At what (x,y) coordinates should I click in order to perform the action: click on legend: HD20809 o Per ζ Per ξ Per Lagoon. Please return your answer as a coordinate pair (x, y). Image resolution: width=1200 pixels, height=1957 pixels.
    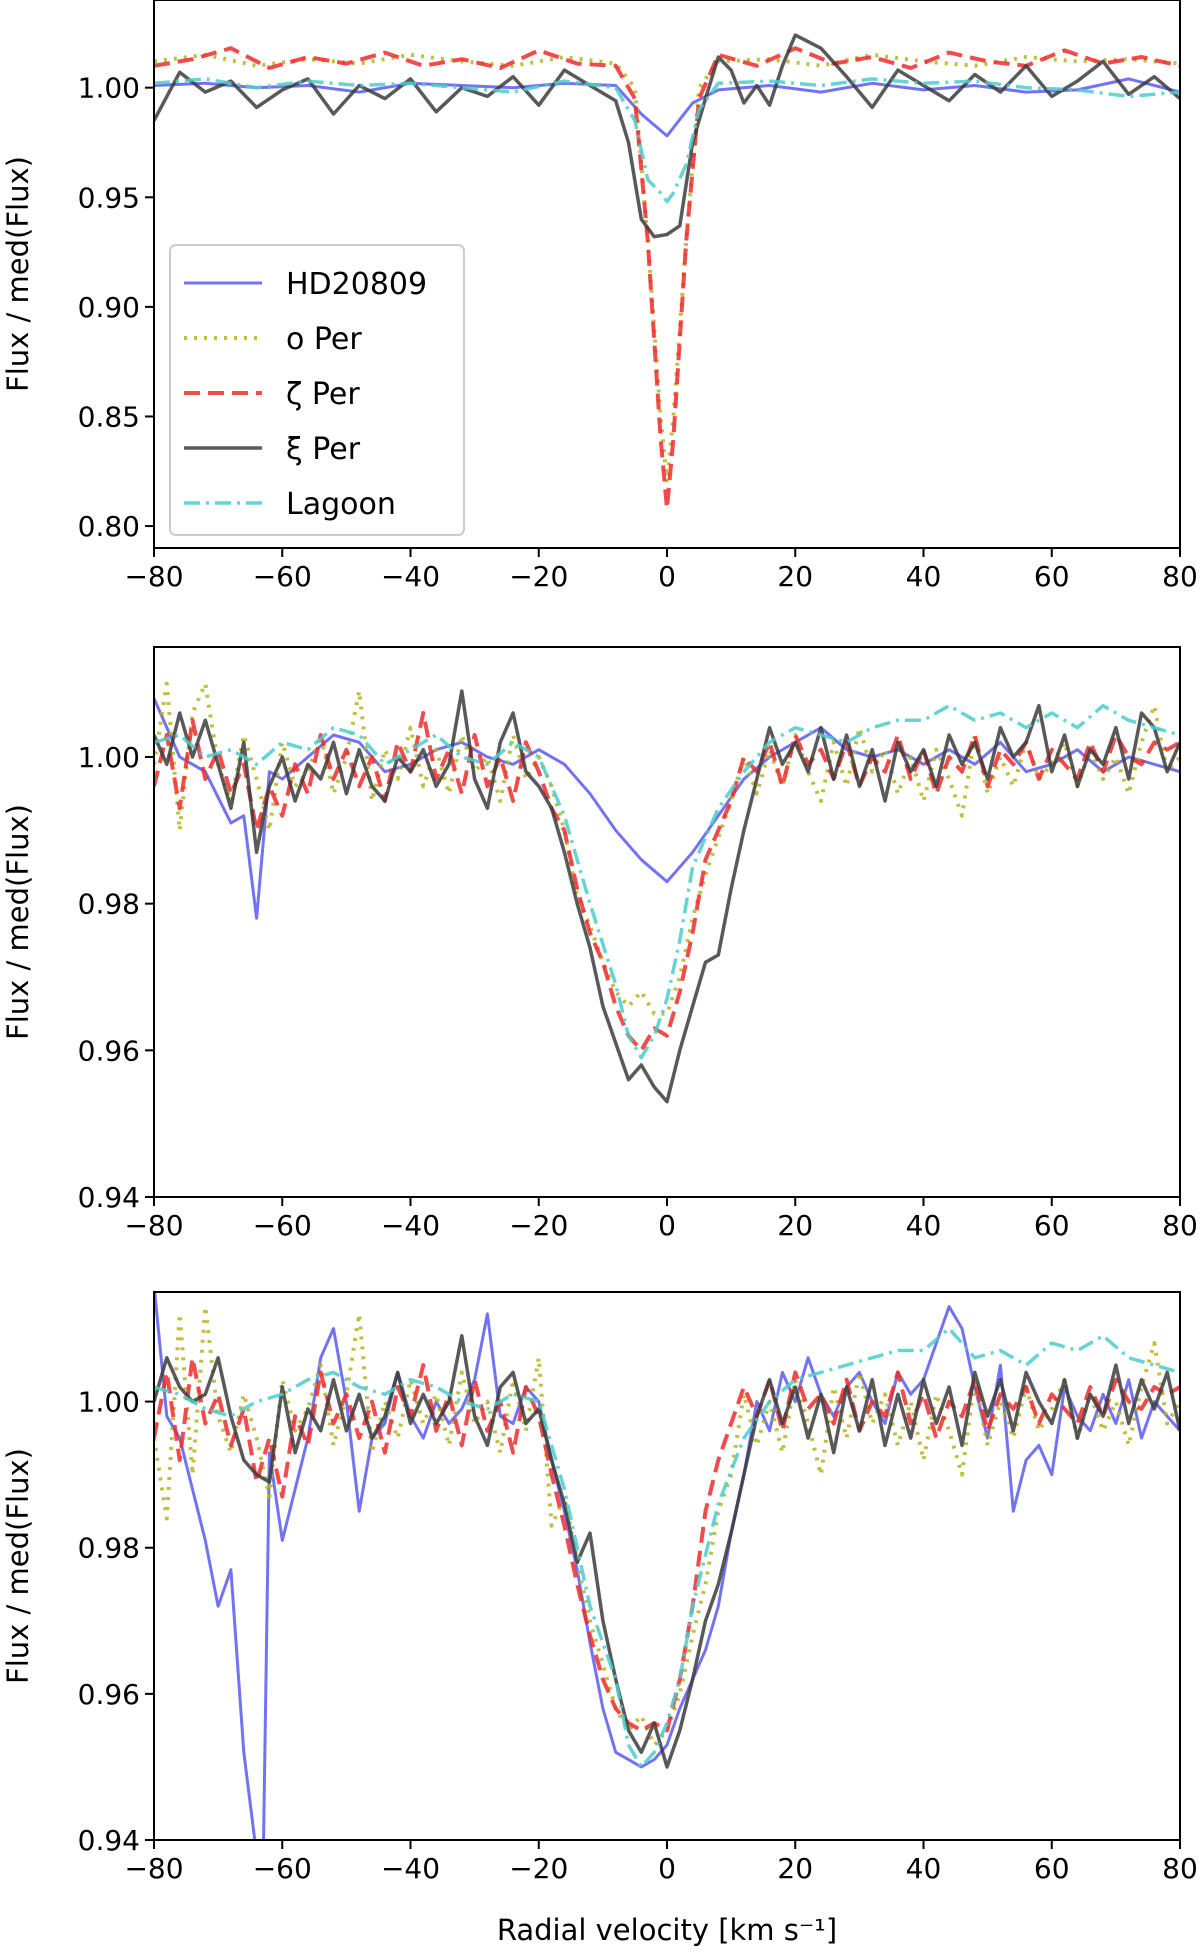
    Looking at the image, I should click on (317, 390).